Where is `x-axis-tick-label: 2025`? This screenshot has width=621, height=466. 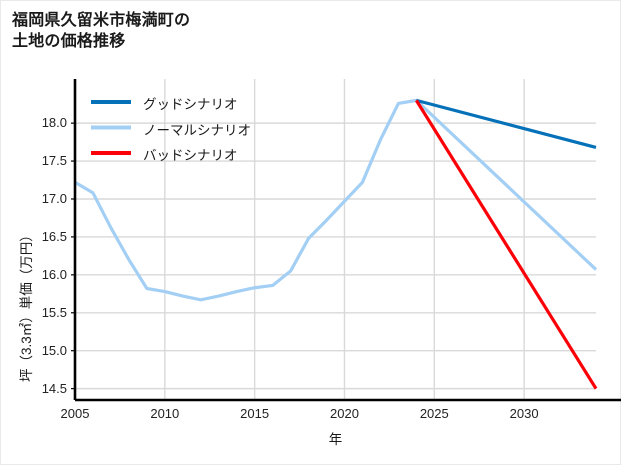
x-axis-tick-label: 2025 is located at coordinates (434, 413).